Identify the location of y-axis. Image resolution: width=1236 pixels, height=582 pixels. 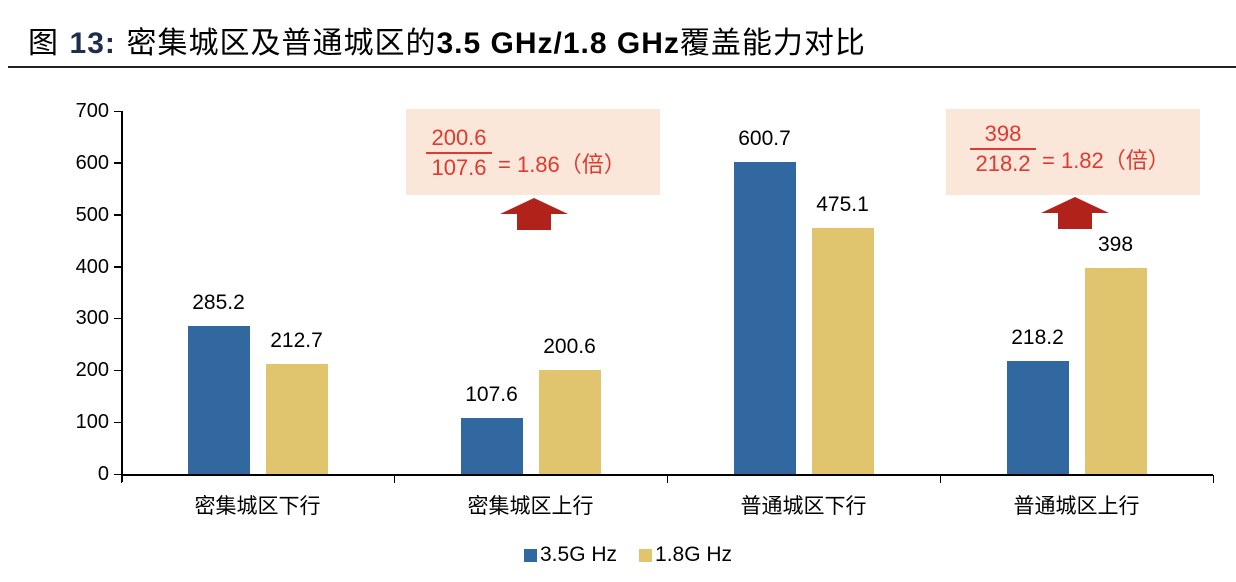
(122, 296).